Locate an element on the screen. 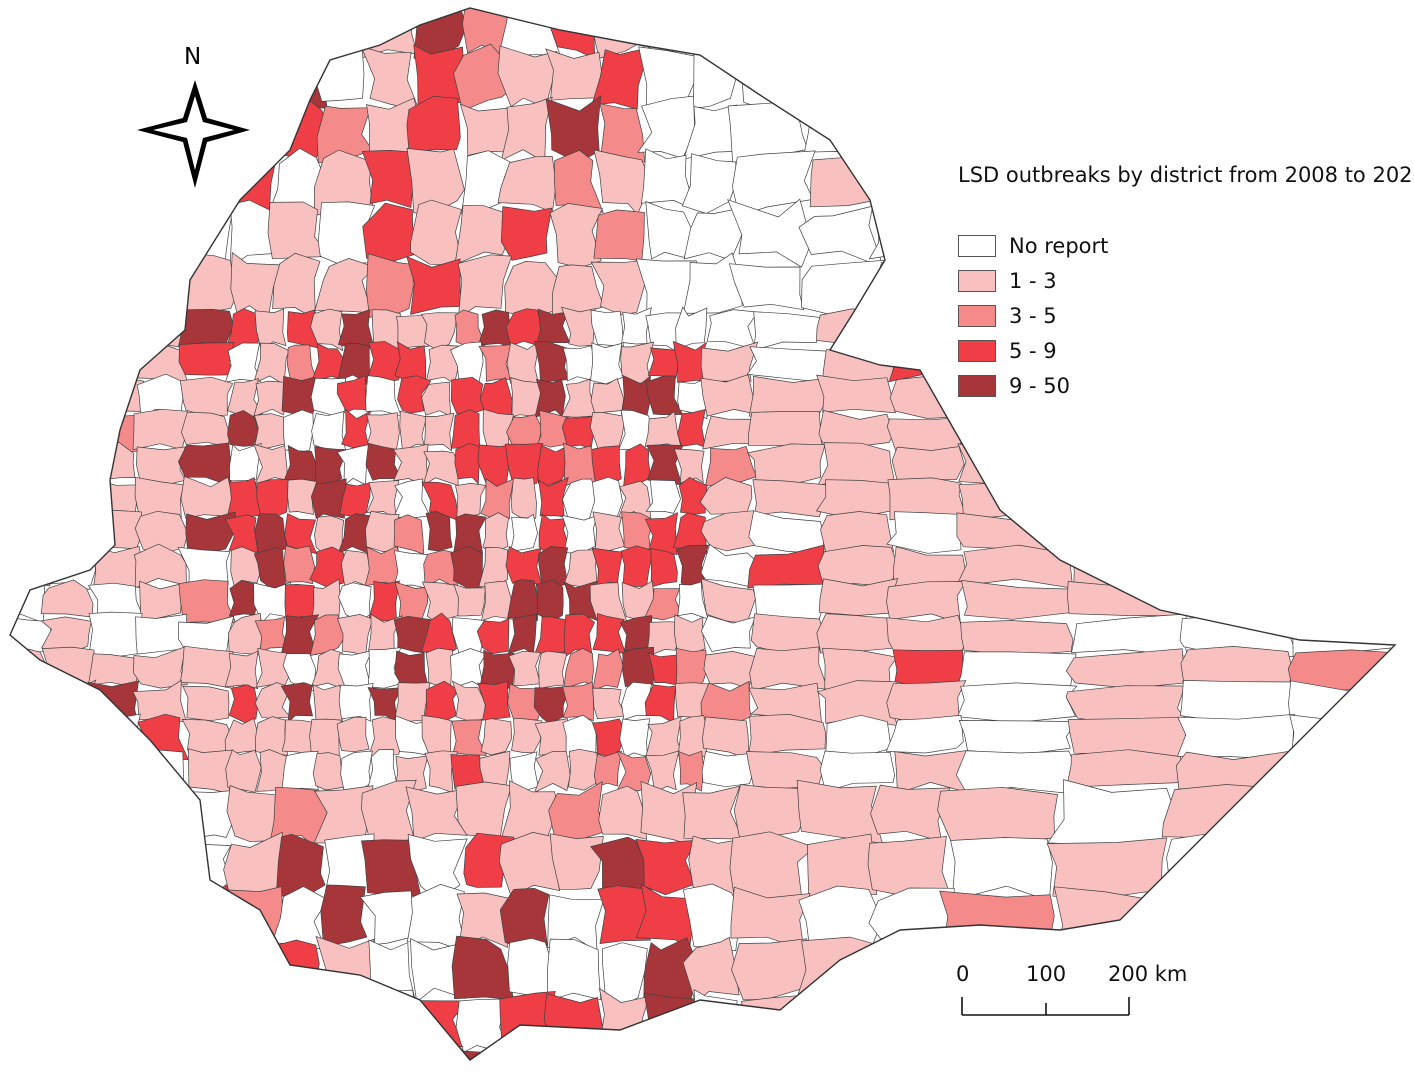 The width and height of the screenshot is (1414, 1073). scale-label-200: 200 km is located at coordinates (1148, 974).